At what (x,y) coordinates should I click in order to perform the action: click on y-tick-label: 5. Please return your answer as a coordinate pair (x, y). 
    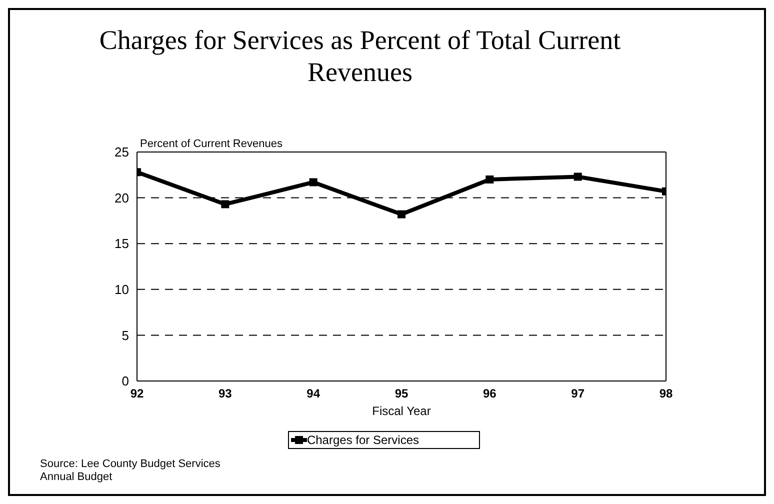
    Looking at the image, I should click on (125, 335).